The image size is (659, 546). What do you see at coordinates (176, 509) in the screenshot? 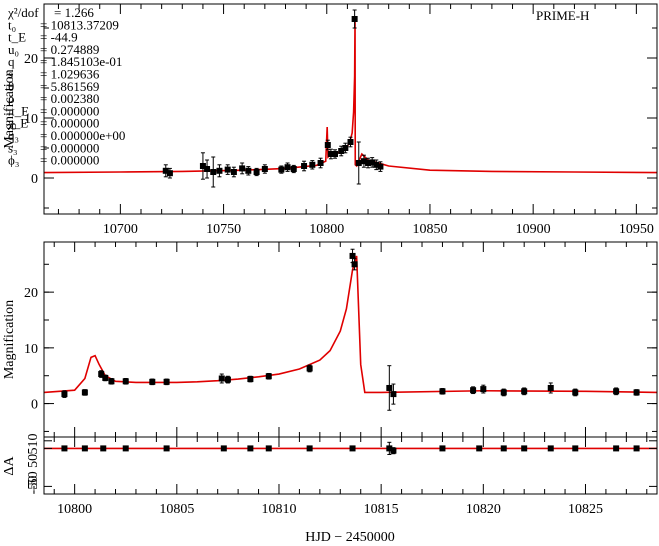
I see `x-tick-label: 10805` at bounding box center [176, 509].